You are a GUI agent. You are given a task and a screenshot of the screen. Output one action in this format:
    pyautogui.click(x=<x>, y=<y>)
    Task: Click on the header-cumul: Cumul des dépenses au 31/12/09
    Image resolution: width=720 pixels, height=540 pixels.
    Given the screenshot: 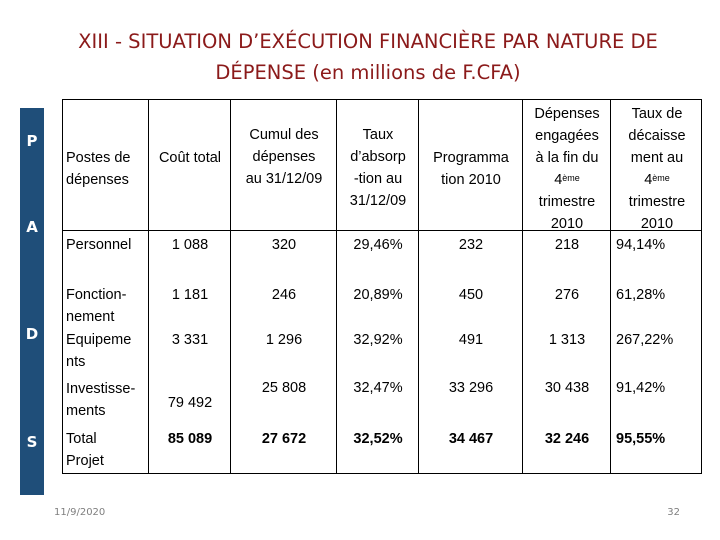 What is the action you would take?
    pyautogui.click(x=284, y=157)
    